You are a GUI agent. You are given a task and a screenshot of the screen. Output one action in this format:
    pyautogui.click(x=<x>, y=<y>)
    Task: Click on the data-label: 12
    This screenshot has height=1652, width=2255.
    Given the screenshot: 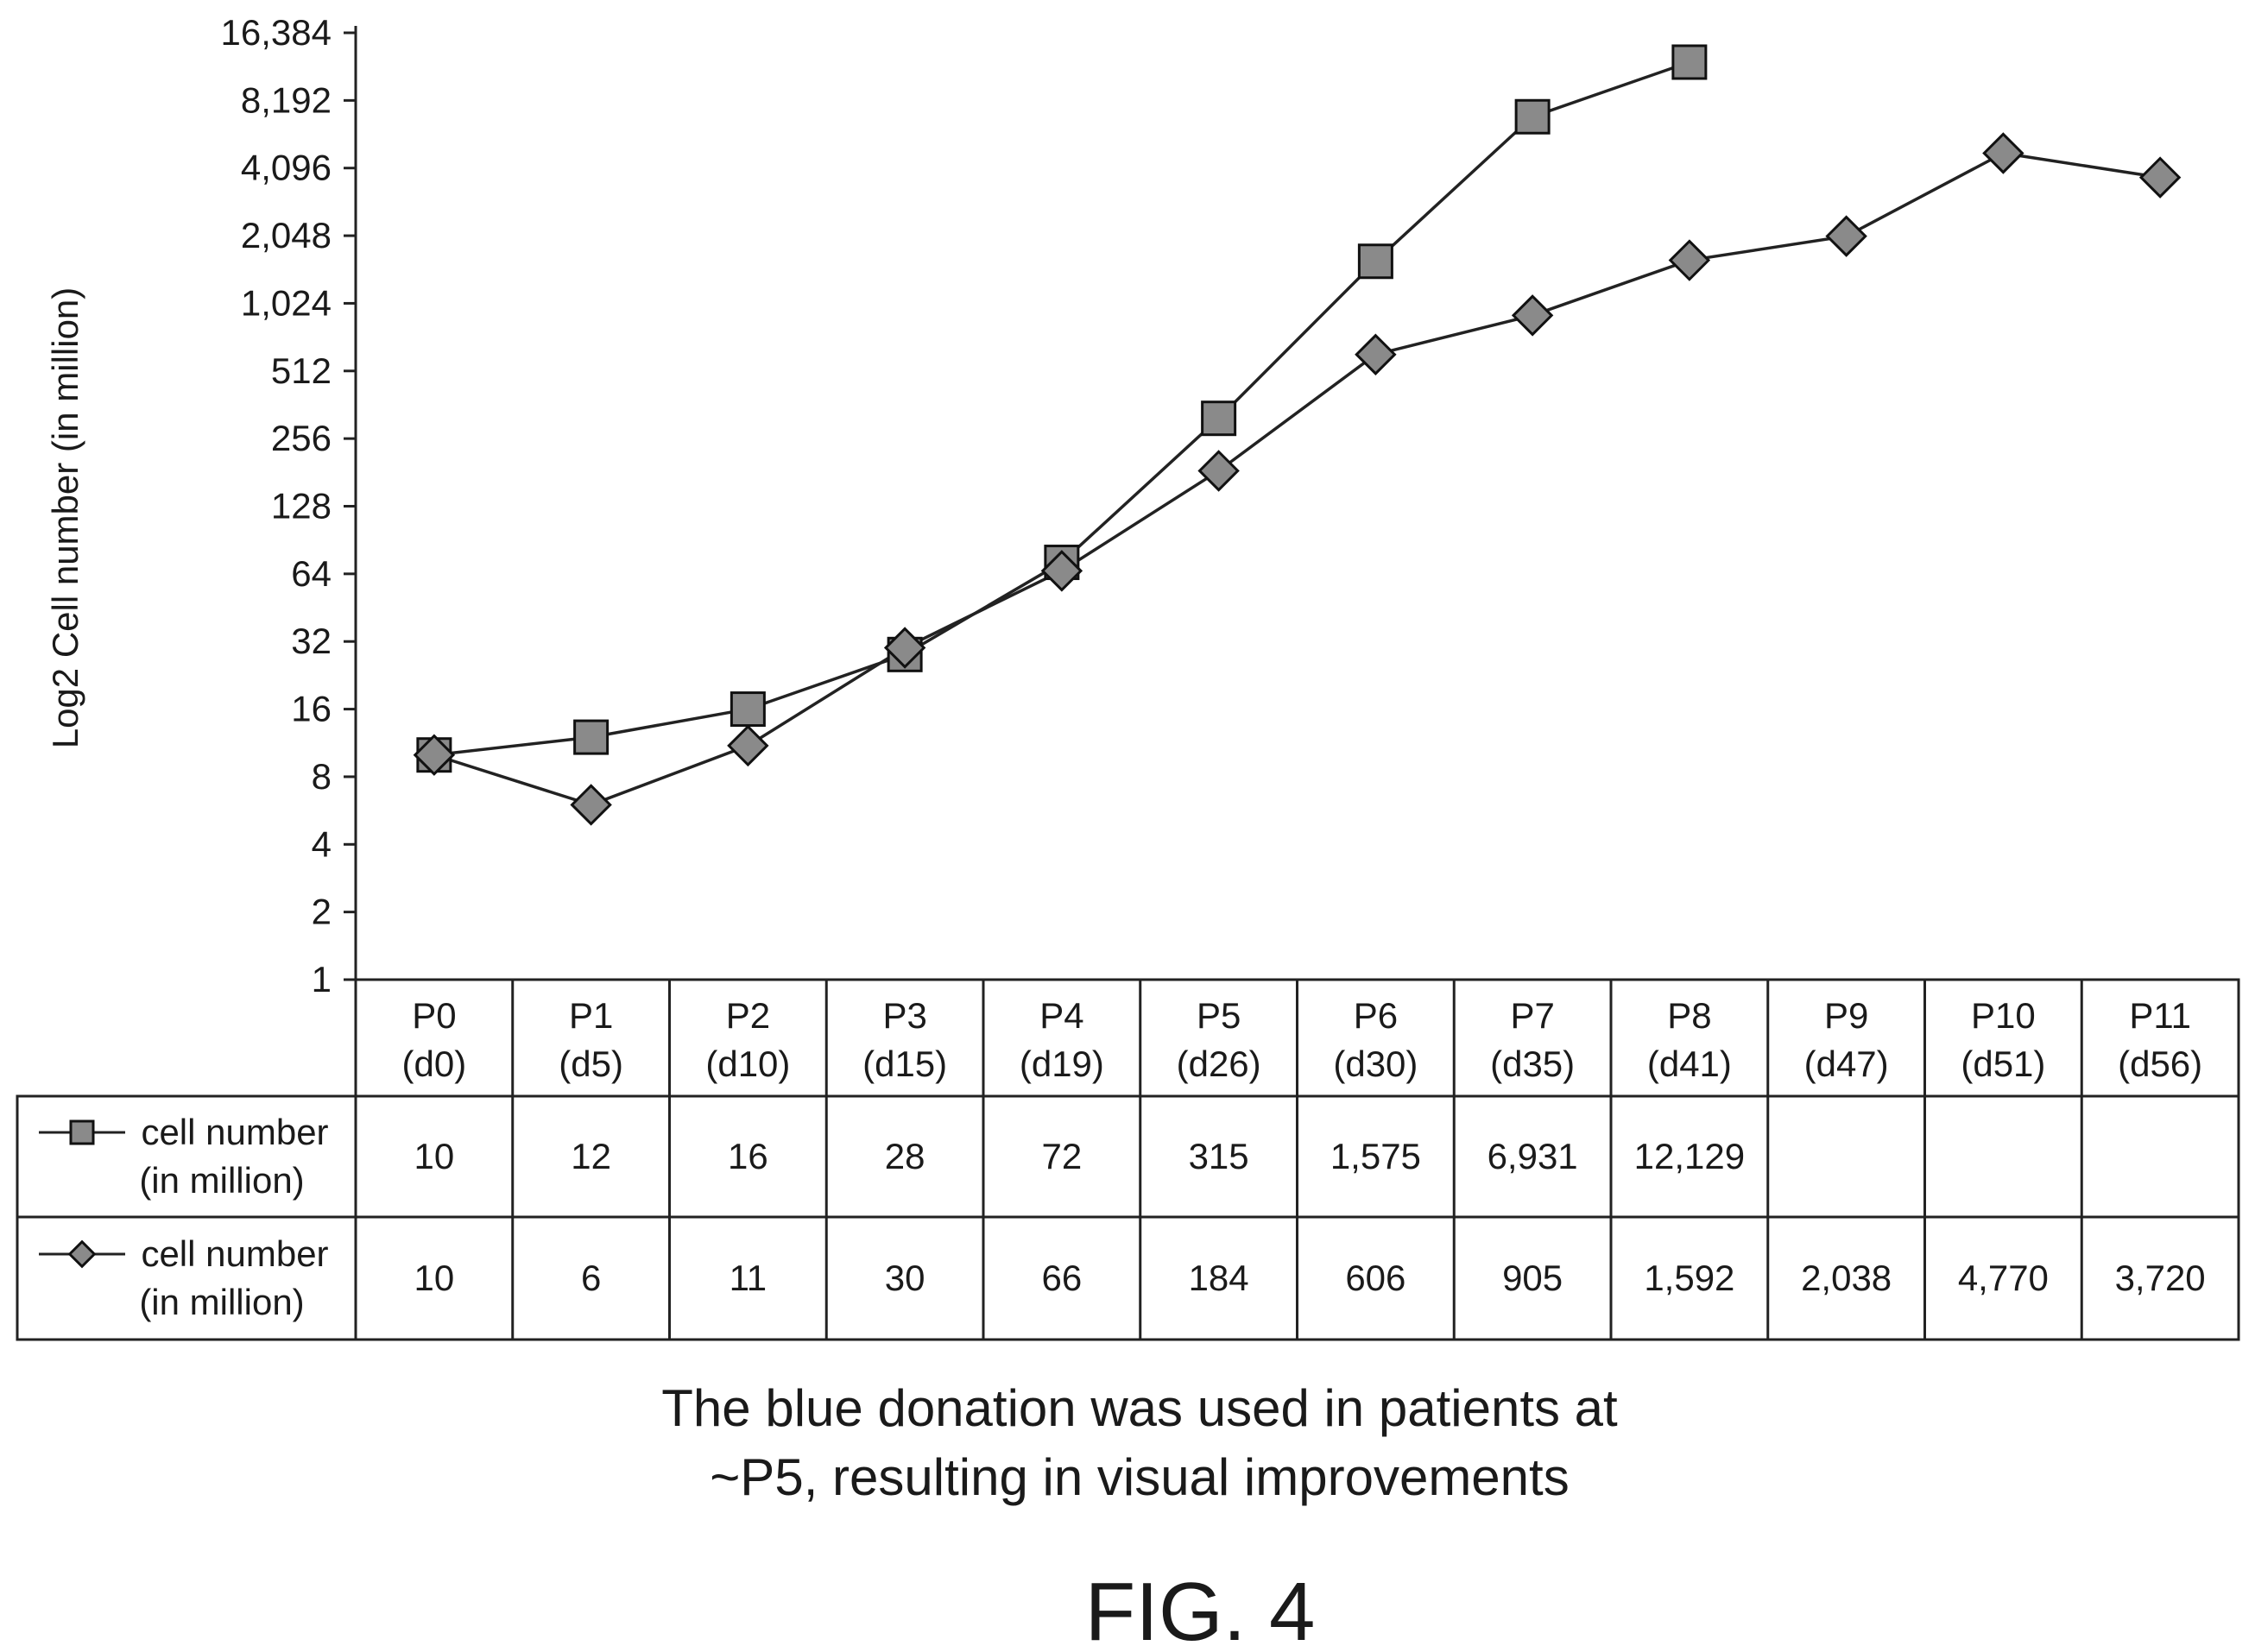 What is the action you would take?
    pyautogui.click(x=591, y=1156)
    